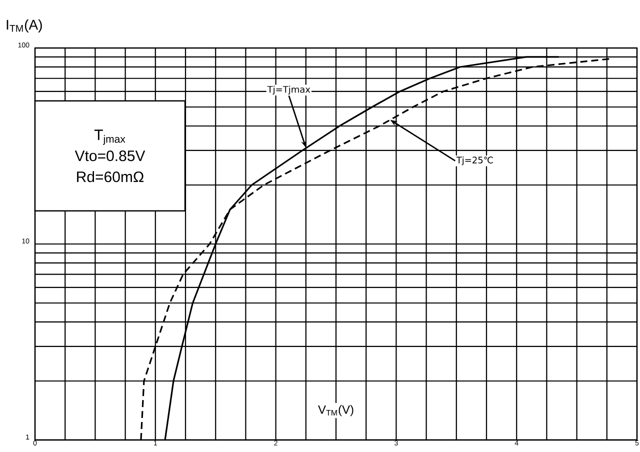  I want to click on annotation: T$_{jmax}$, so click(110, 137).